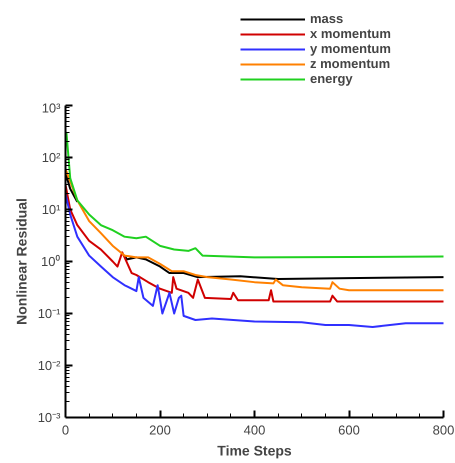 Image resolution: width=455 pixels, height=463 pixels. I want to click on x-axis-title: Time Steps, so click(254, 450).